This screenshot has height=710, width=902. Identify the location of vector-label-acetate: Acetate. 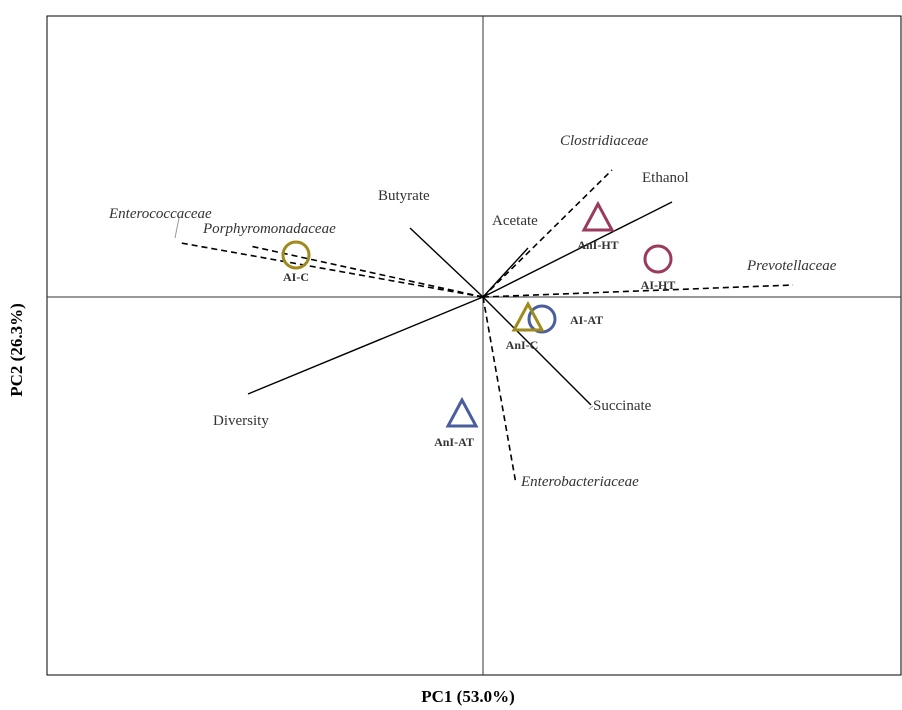
(515, 221).